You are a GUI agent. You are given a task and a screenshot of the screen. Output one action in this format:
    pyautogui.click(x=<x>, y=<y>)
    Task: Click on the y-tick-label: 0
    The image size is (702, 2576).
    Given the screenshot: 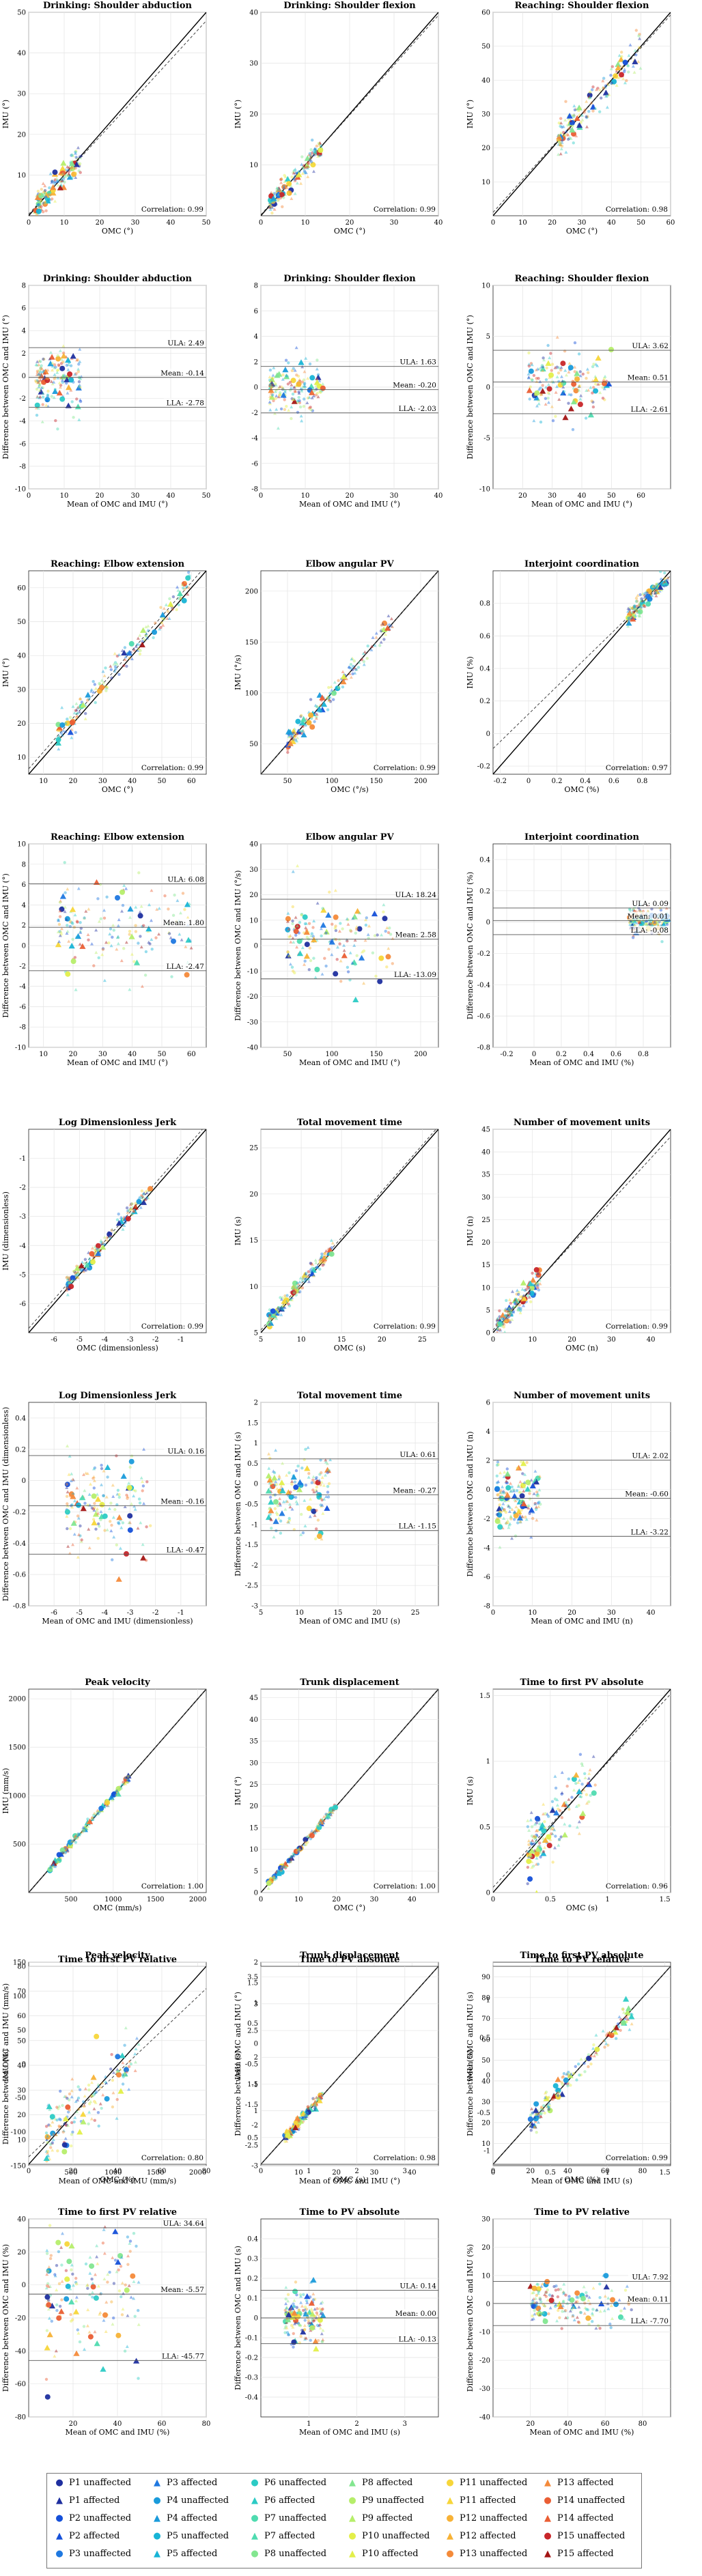 What is the action you would take?
    pyautogui.click(x=24, y=947)
    